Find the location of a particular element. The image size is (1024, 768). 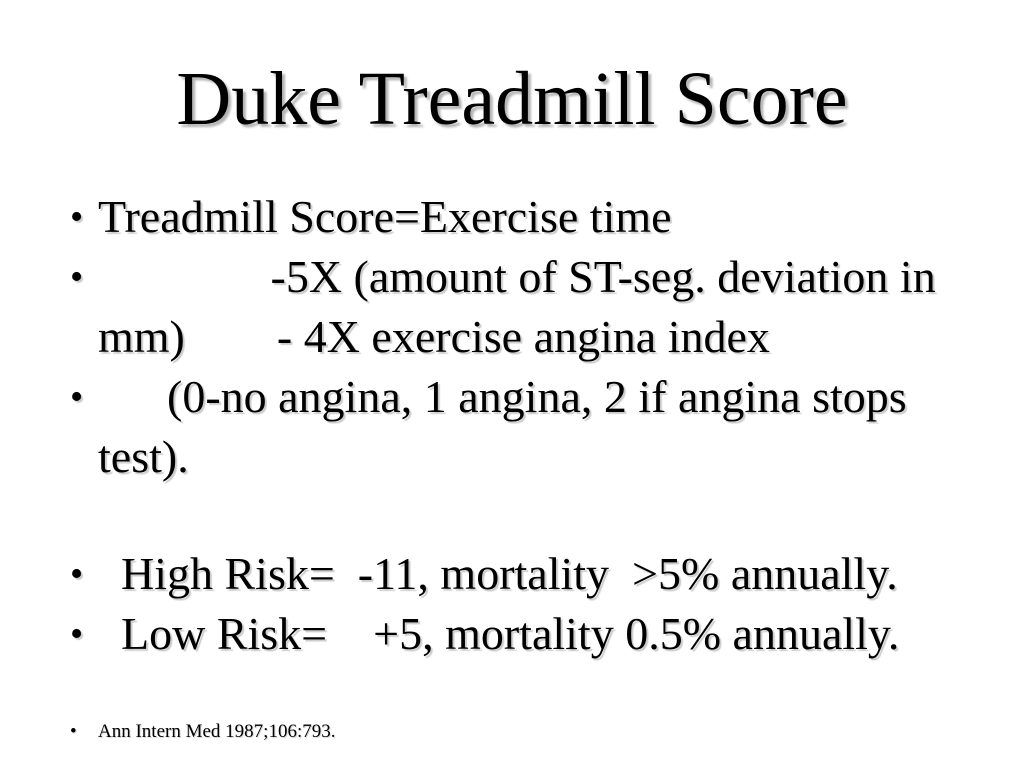

footnote-citation: Ann Intern Med 1987;106:793. is located at coordinates (217, 731).